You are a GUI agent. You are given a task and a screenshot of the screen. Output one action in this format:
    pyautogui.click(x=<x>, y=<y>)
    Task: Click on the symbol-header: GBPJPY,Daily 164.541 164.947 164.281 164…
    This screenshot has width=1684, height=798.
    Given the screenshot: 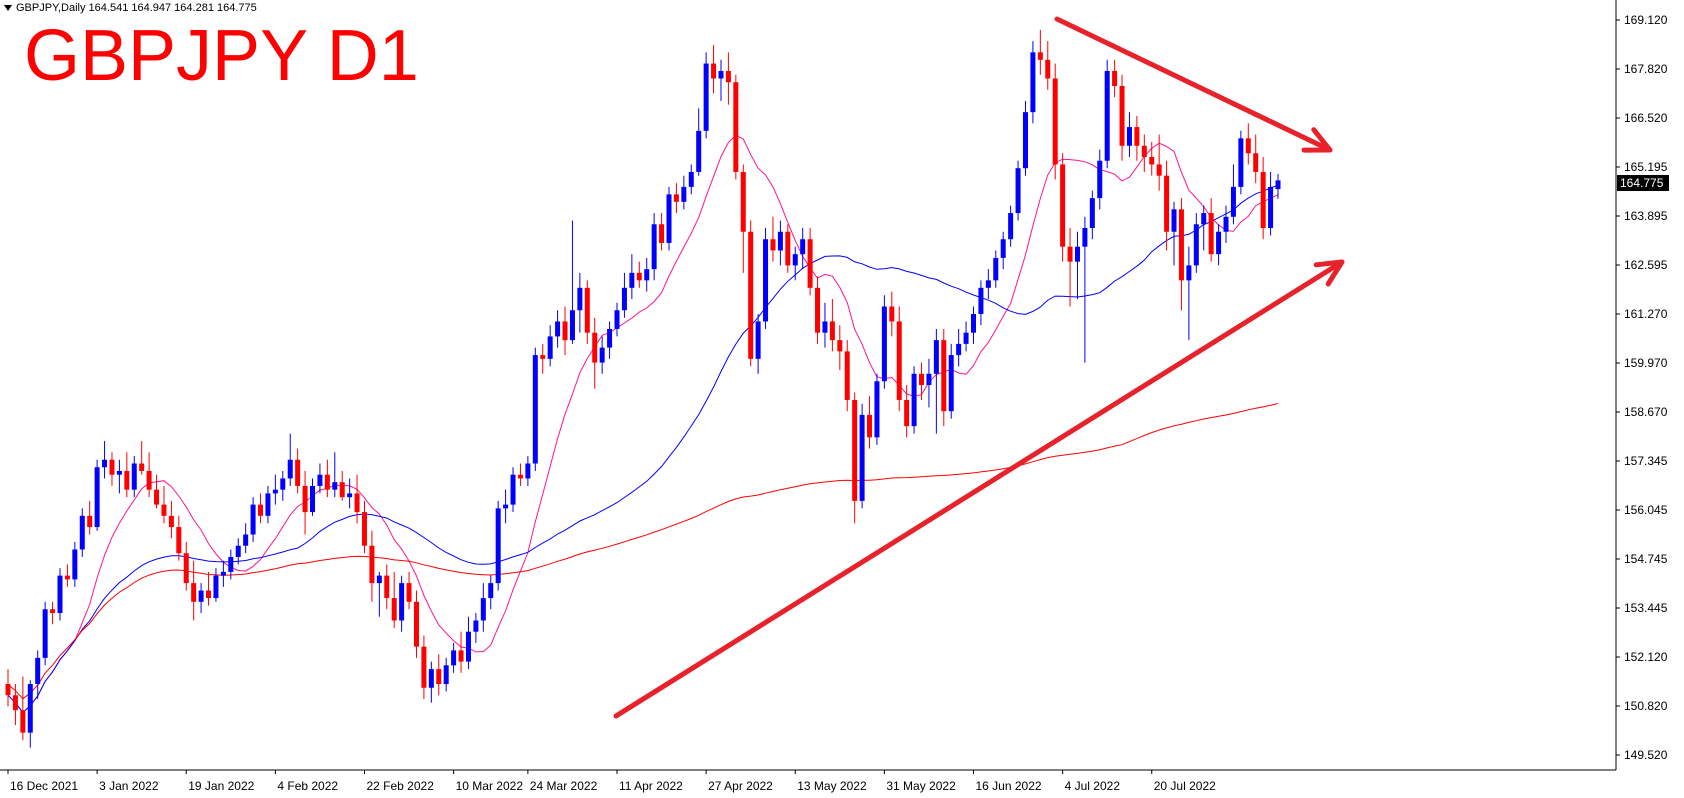 What is the action you would take?
    pyautogui.click(x=130, y=8)
    